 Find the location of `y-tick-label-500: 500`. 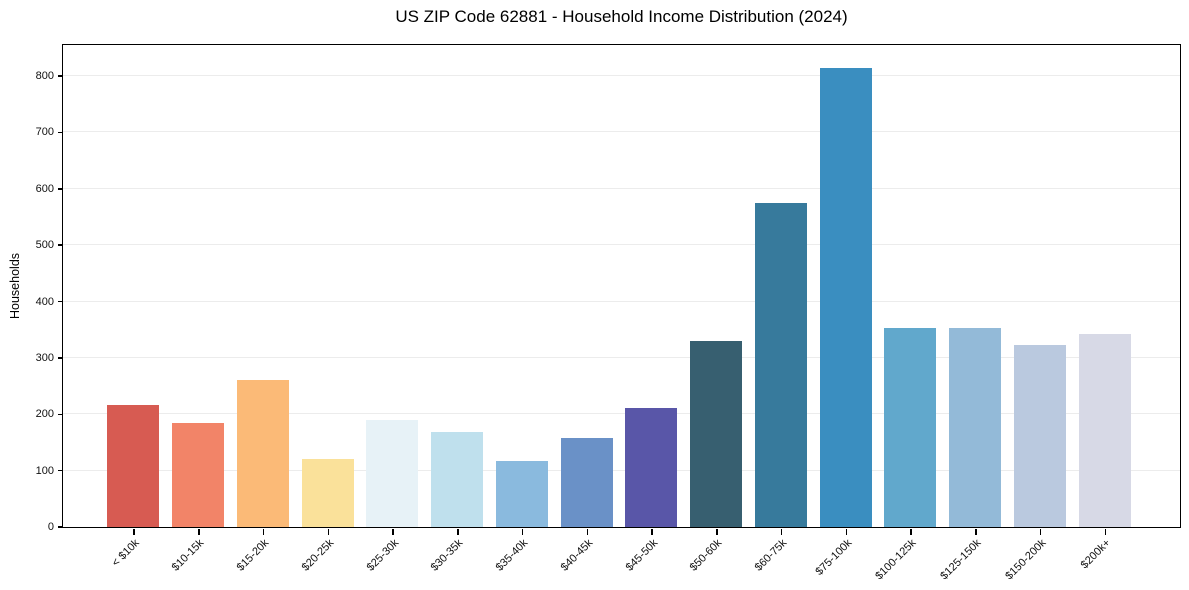

y-tick-label-500: 500 is located at coordinates (44, 245).